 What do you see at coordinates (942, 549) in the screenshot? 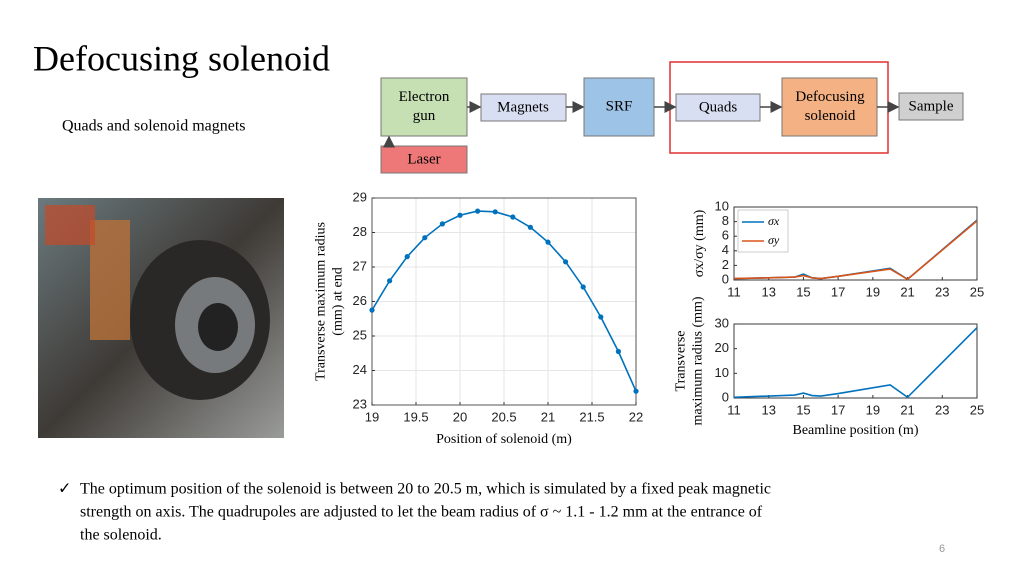
I see `page-number: 6` at bounding box center [942, 549].